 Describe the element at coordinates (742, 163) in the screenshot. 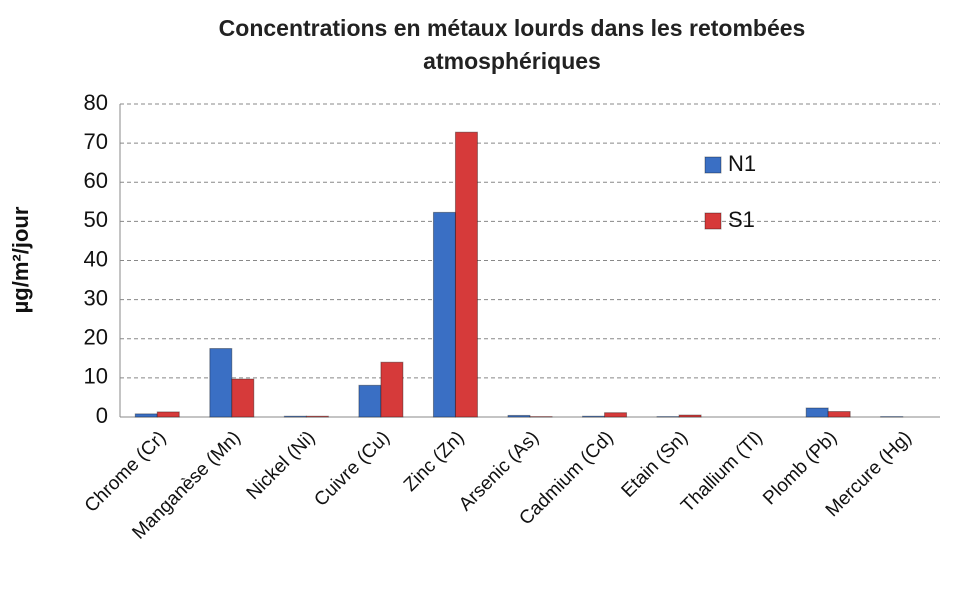

I see `legend-label: N1` at that location.